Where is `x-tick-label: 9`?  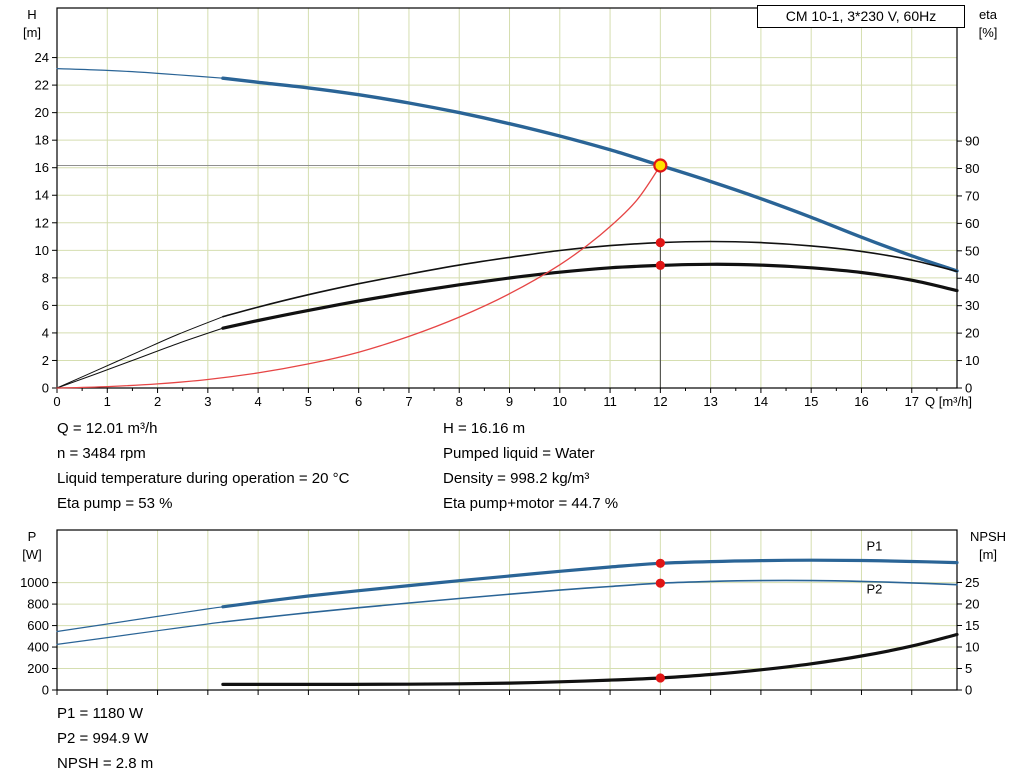
x-tick-label: 9 is located at coordinates (509, 401).